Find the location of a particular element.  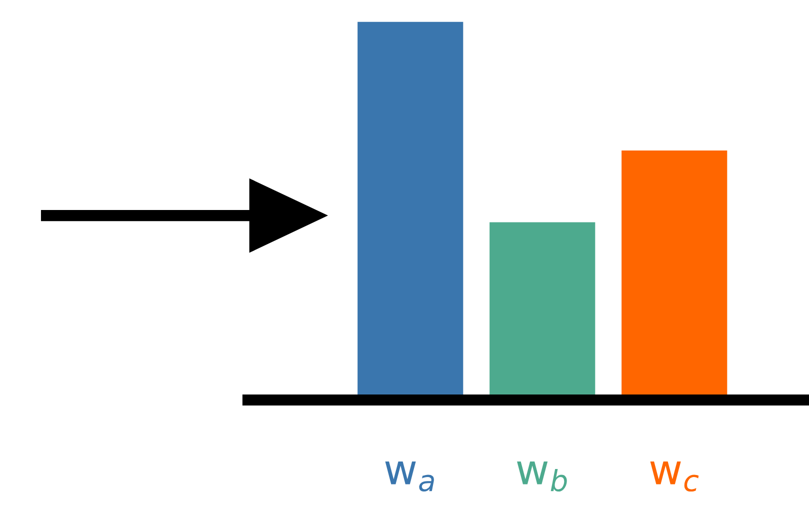

x-tick-label: w$_{c}$ is located at coordinates (674, 477).